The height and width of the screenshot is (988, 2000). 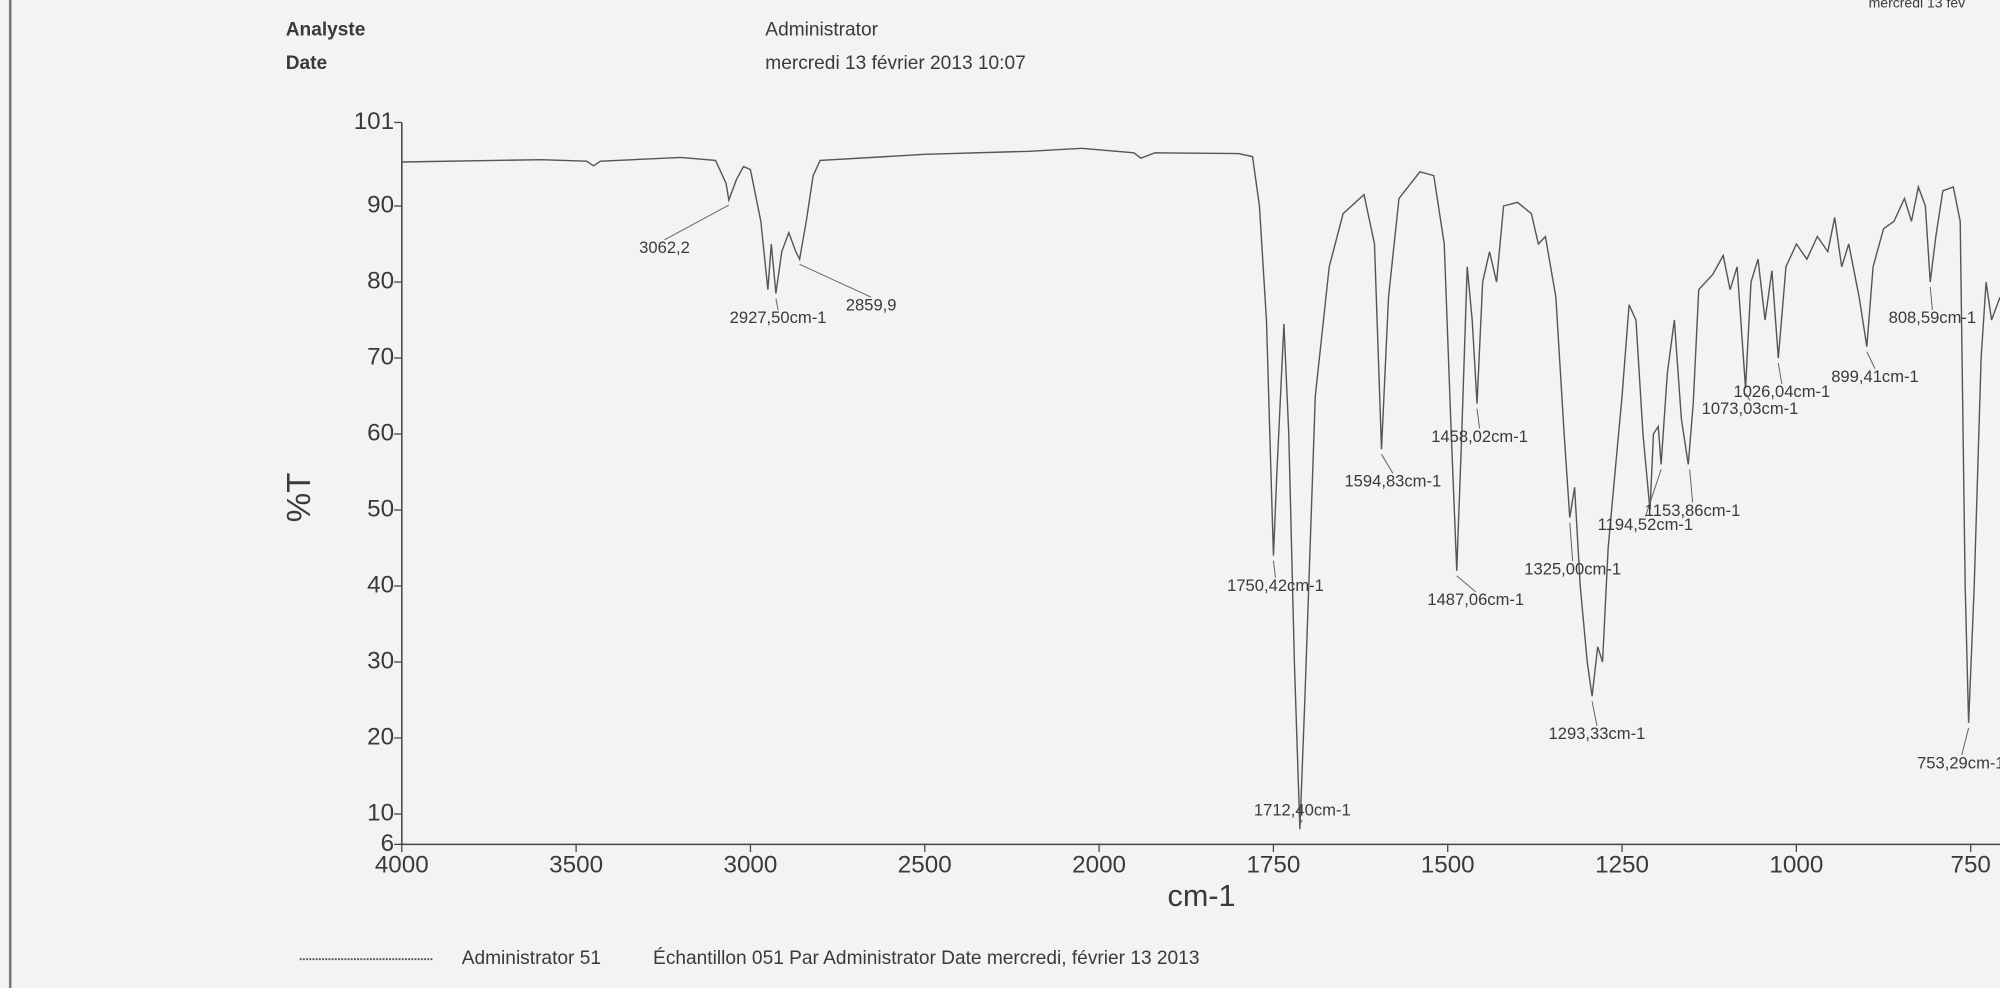 What do you see at coordinates (1970, 864) in the screenshot?
I see `x-tick-label: 750` at bounding box center [1970, 864].